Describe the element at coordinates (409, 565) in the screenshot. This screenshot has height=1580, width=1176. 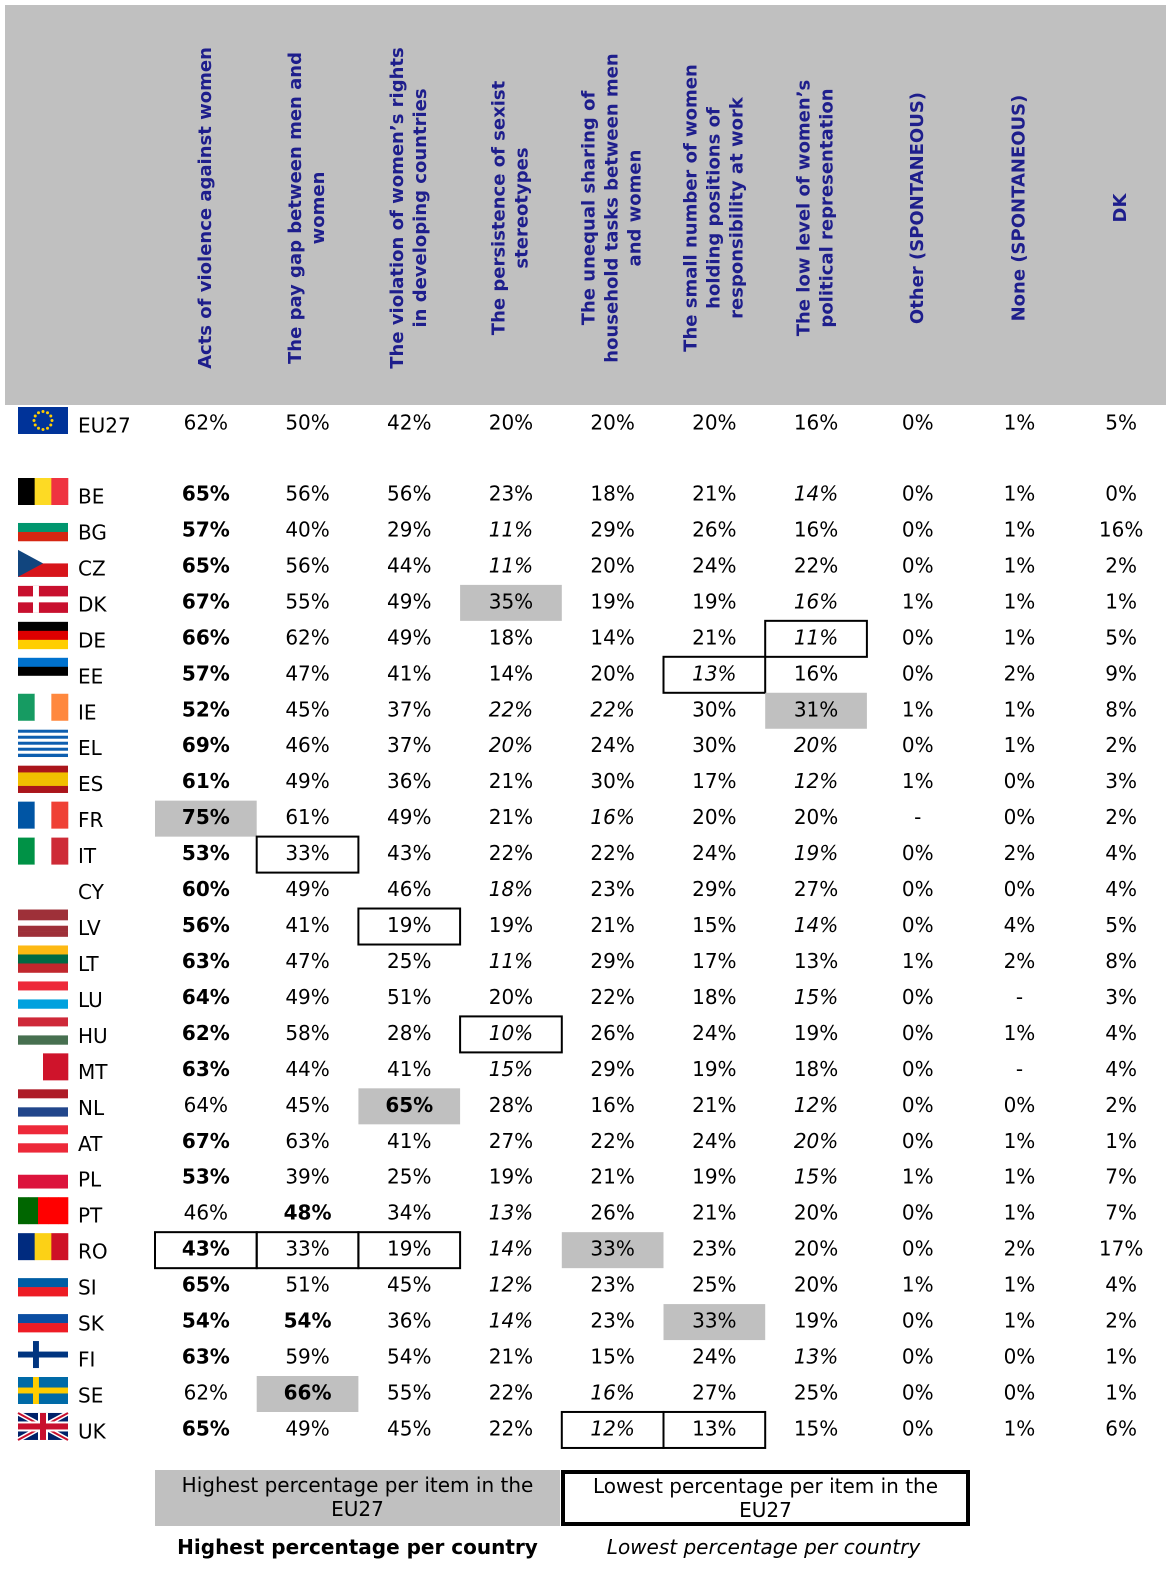
I see `cell-value: 44%` at that location.